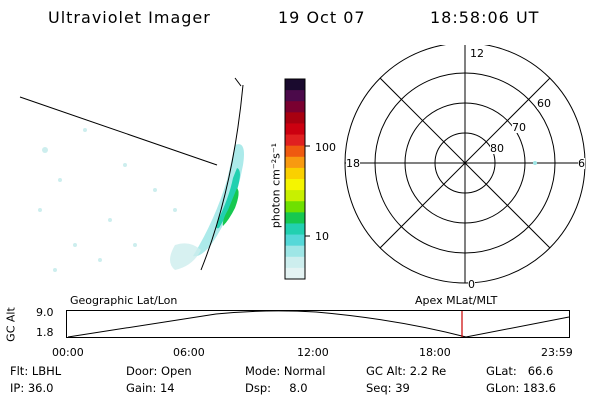 This screenshot has width=600, height=400. I want to click on track-right-title: Apex MLat/MLT, so click(456, 300).